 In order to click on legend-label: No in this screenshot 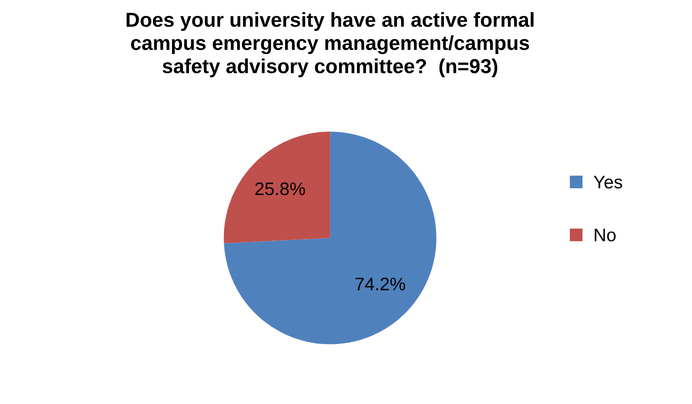, I will do `click(605, 235)`.